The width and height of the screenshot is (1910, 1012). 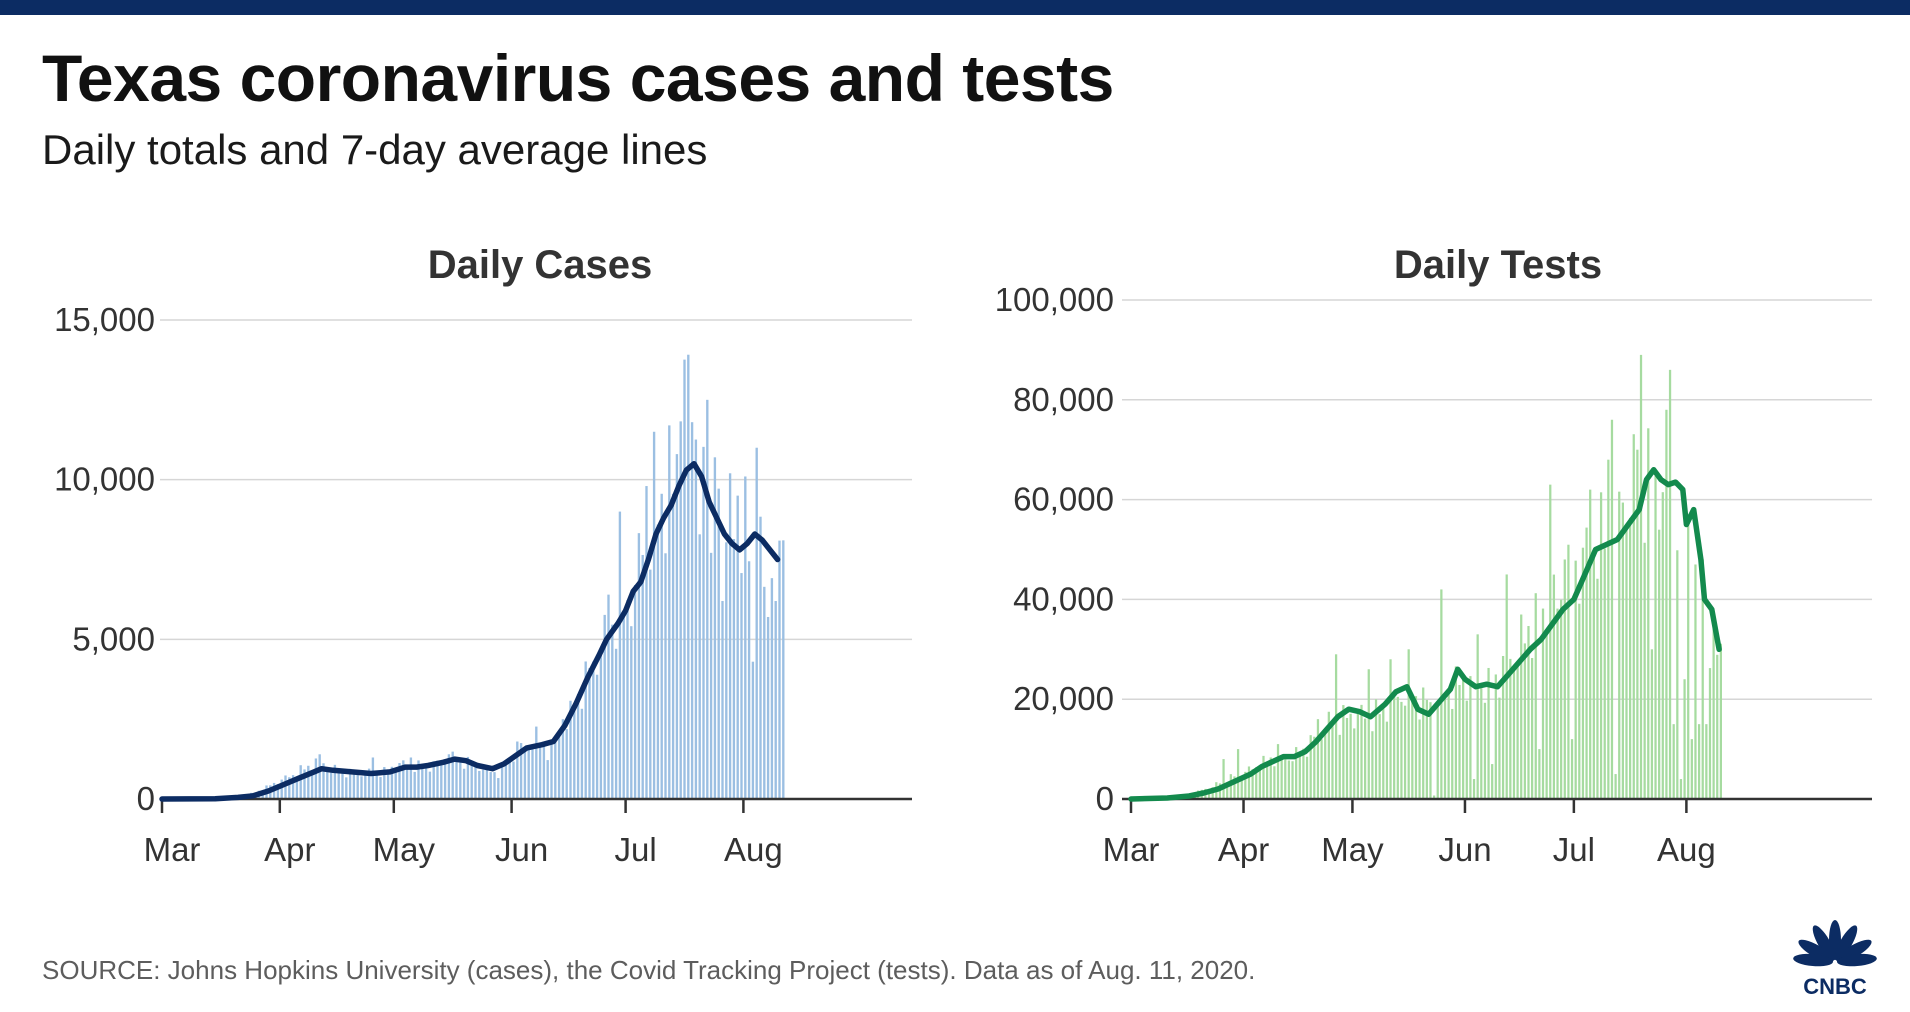 What do you see at coordinates (1464, 849) in the screenshot?
I see `tests-xtick-label: Jun` at bounding box center [1464, 849].